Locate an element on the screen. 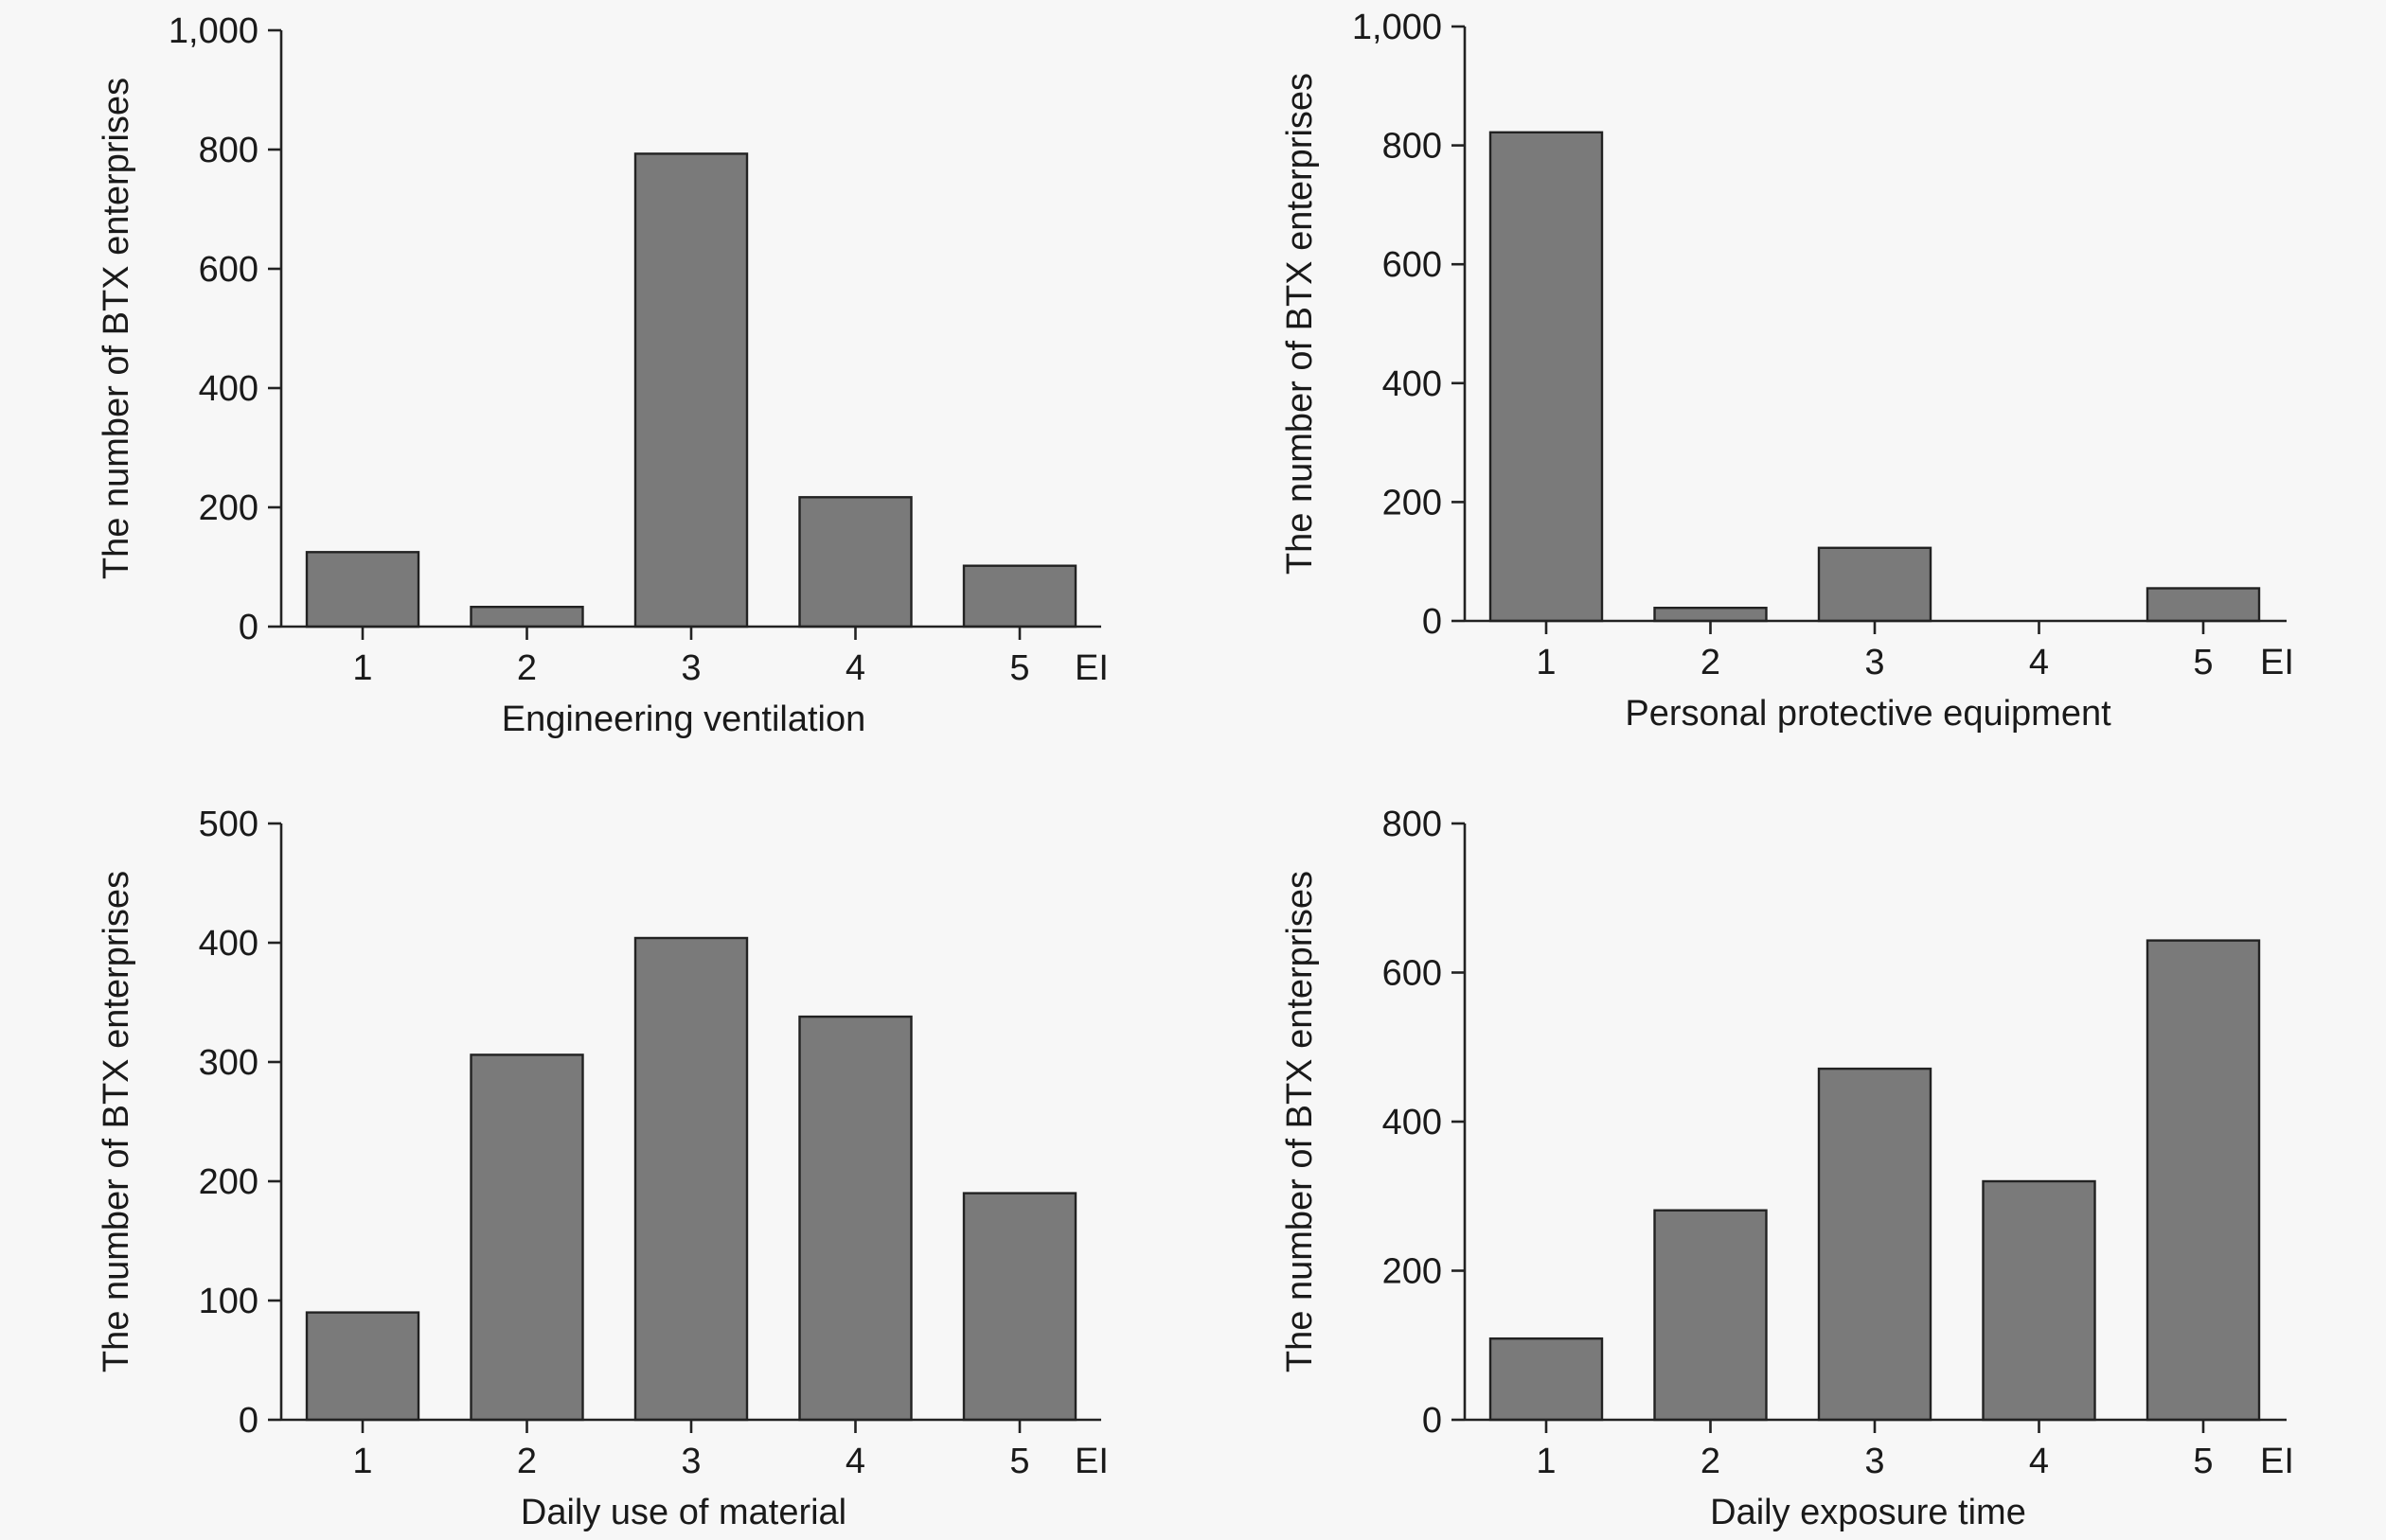 The width and height of the screenshot is (2386, 1540). y-tick-label: 100 is located at coordinates (228, 1301).